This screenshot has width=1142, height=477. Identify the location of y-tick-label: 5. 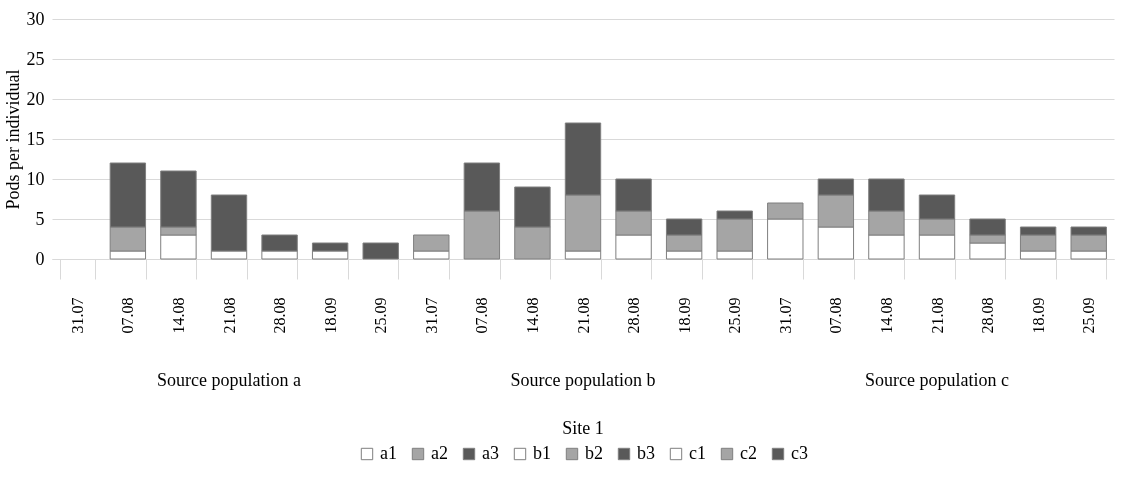
(40, 218).